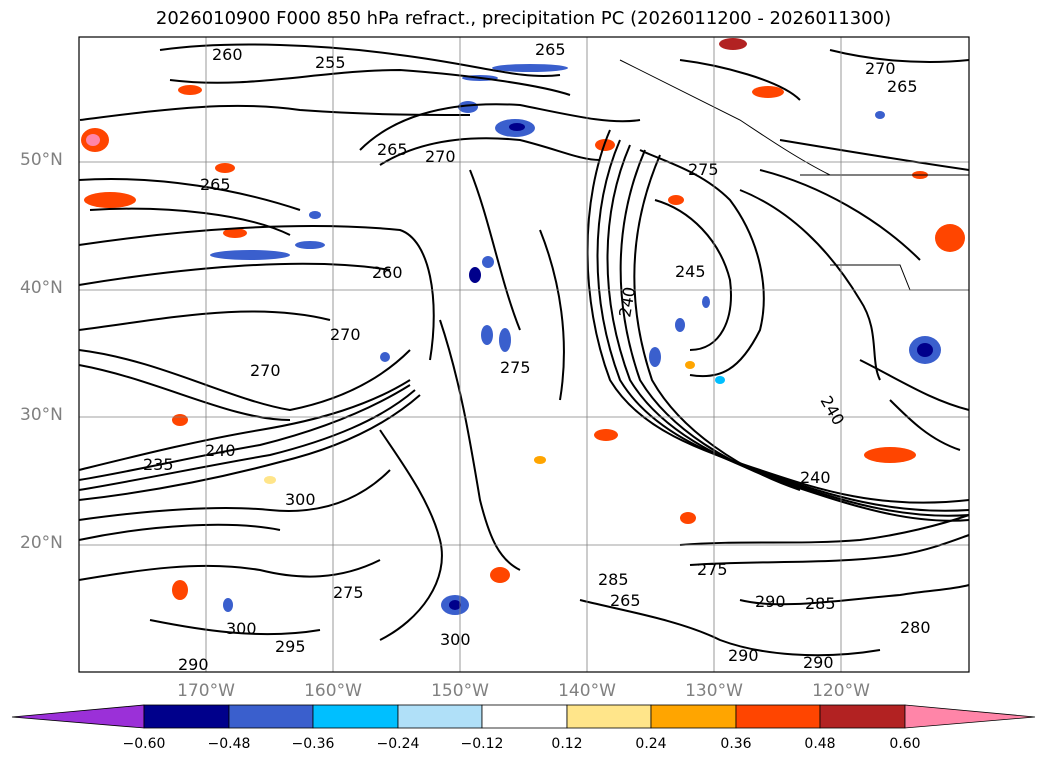 The image size is (1047, 765). Describe the element at coordinates (229, 744) in the screenshot. I see `colorbar-tick: −0.48` at that location.